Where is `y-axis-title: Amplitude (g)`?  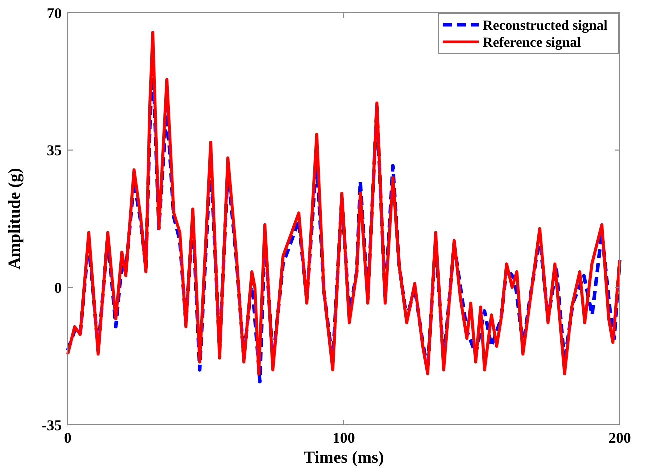
y-axis-title: Amplitude (g) is located at coordinates (14, 219).